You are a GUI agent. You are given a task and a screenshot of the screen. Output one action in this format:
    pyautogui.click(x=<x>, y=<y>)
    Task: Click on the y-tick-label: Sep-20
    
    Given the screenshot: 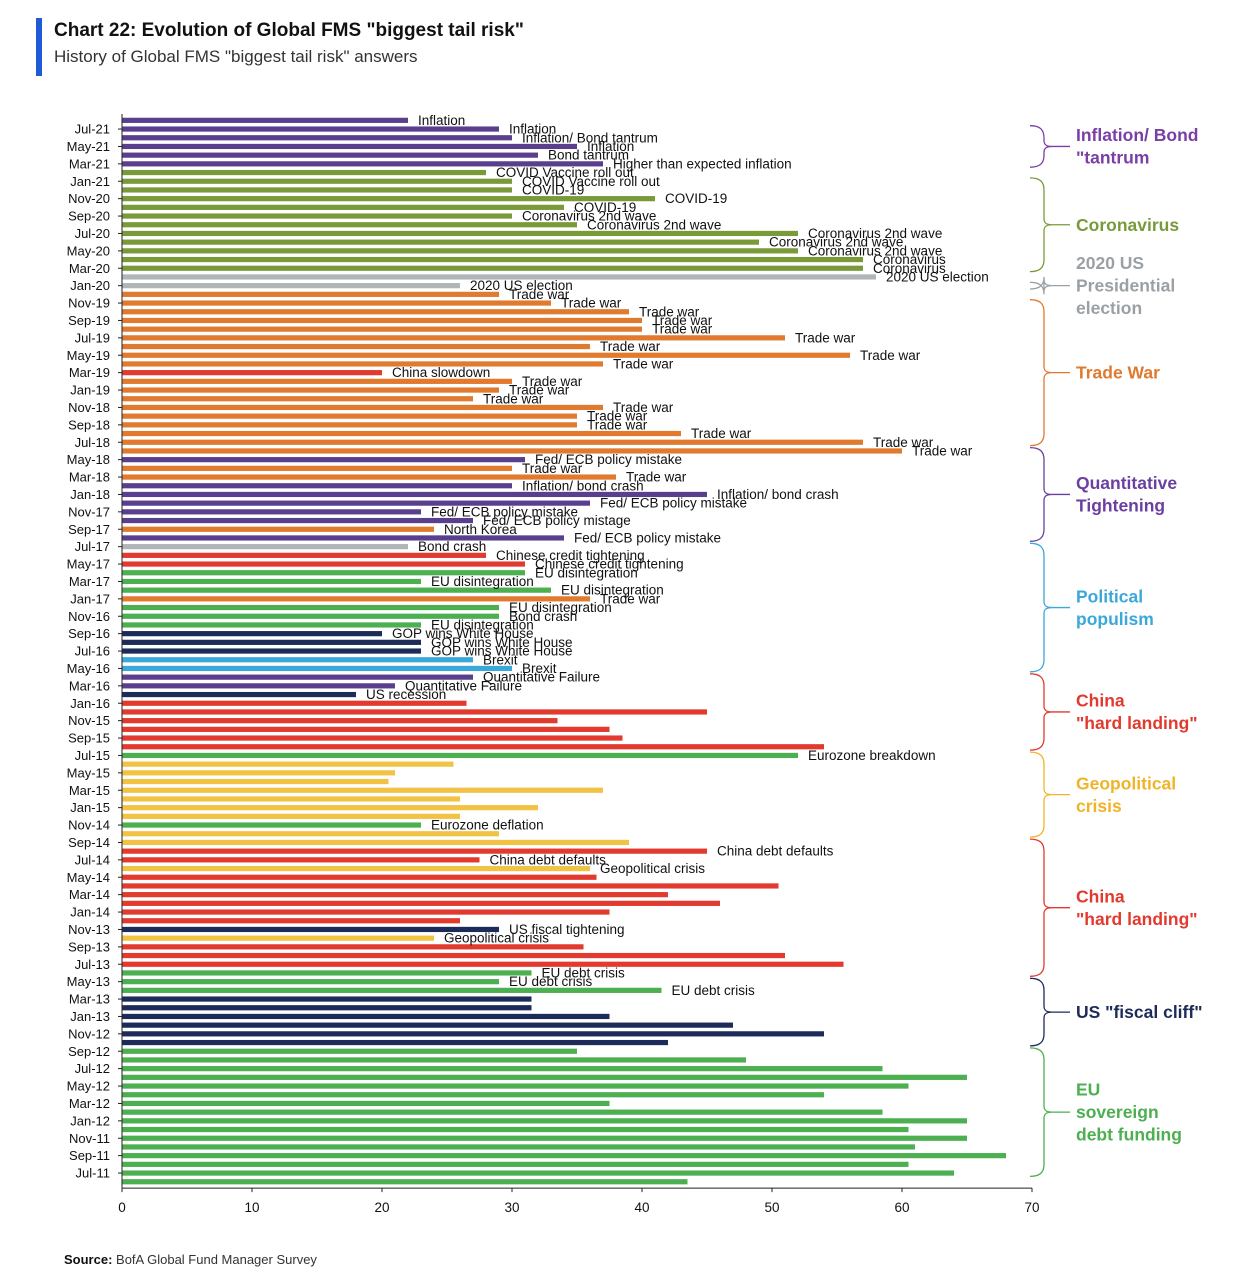 What is the action you would take?
    pyautogui.click(x=89, y=216)
    